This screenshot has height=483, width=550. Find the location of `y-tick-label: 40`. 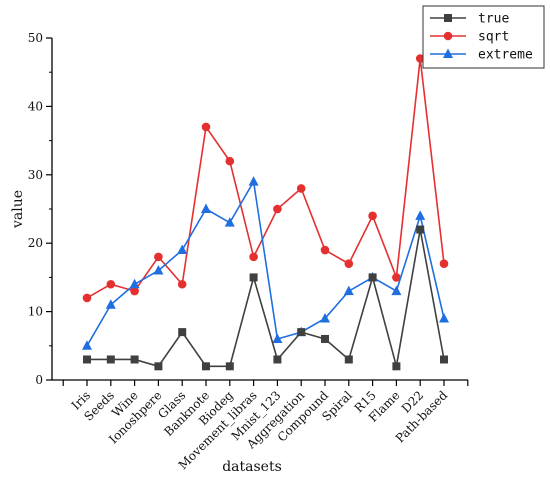

y-tick-label: 40 is located at coordinates (35, 106).